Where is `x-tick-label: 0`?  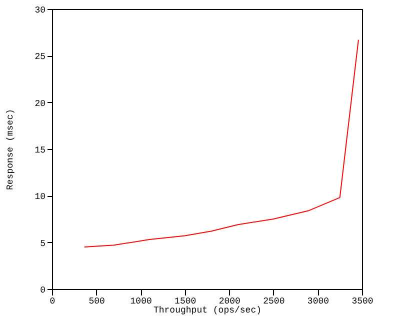 x-tick-label: 0 is located at coordinates (53, 301).